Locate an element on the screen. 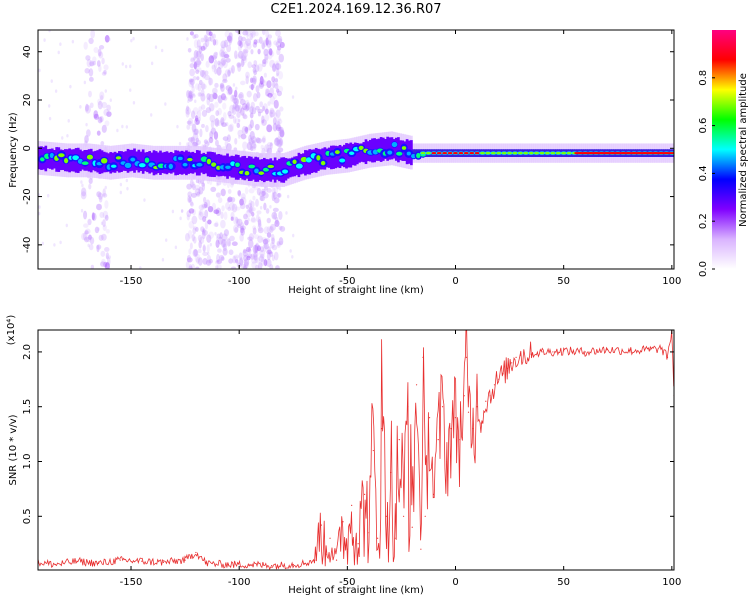  spectrogram-y-tick-label: -40 is located at coordinates (27, 245).